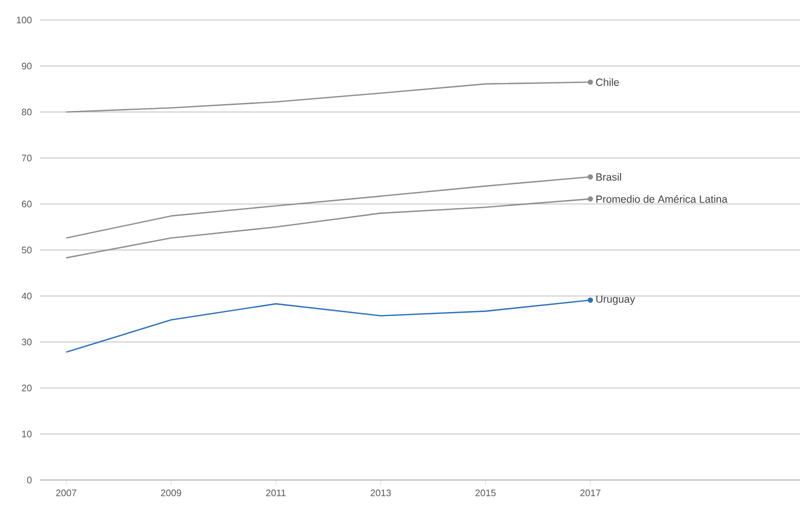 This screenshot has height=510, width=804. What do you see at coordinates (27, 434) in the screenshot?
I see `y-tick-label: 10` at bounding box center [27, 434].